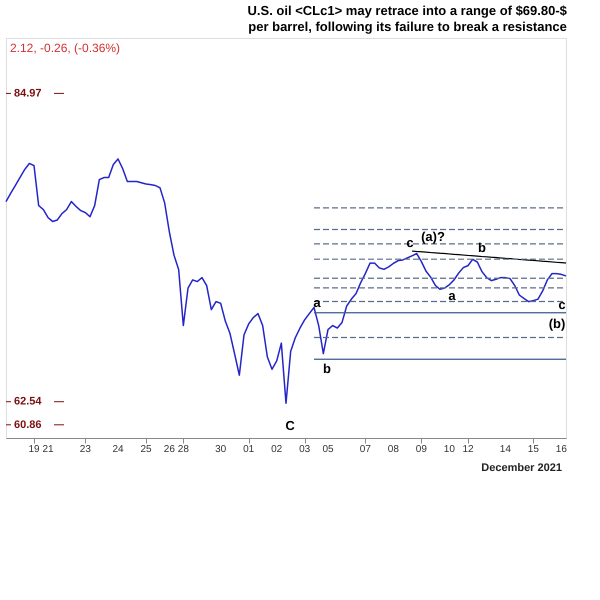 The image size is (600, 600). I want to click on annotation: C, so click(290, 425).